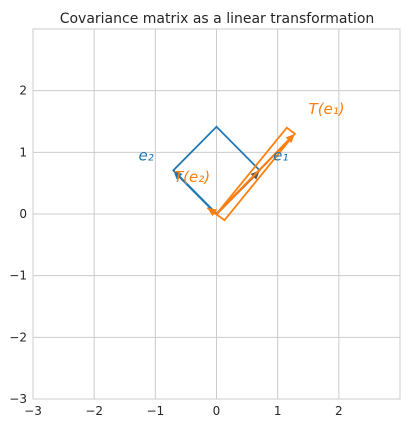  I want to click on x-tick-label: −3, so click(33, 411).